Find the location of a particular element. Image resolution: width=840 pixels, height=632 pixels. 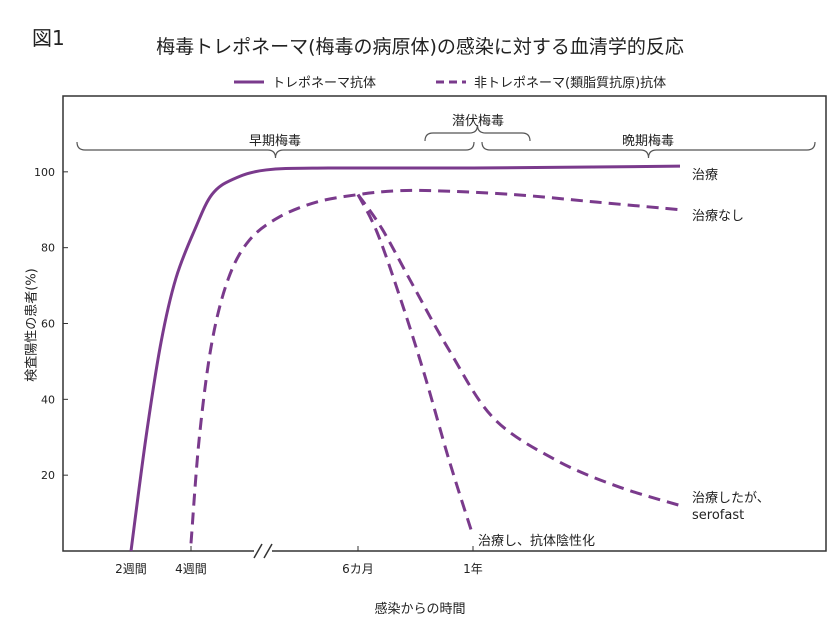

y-tick-label: 80 is located at coordinates (48, 248).